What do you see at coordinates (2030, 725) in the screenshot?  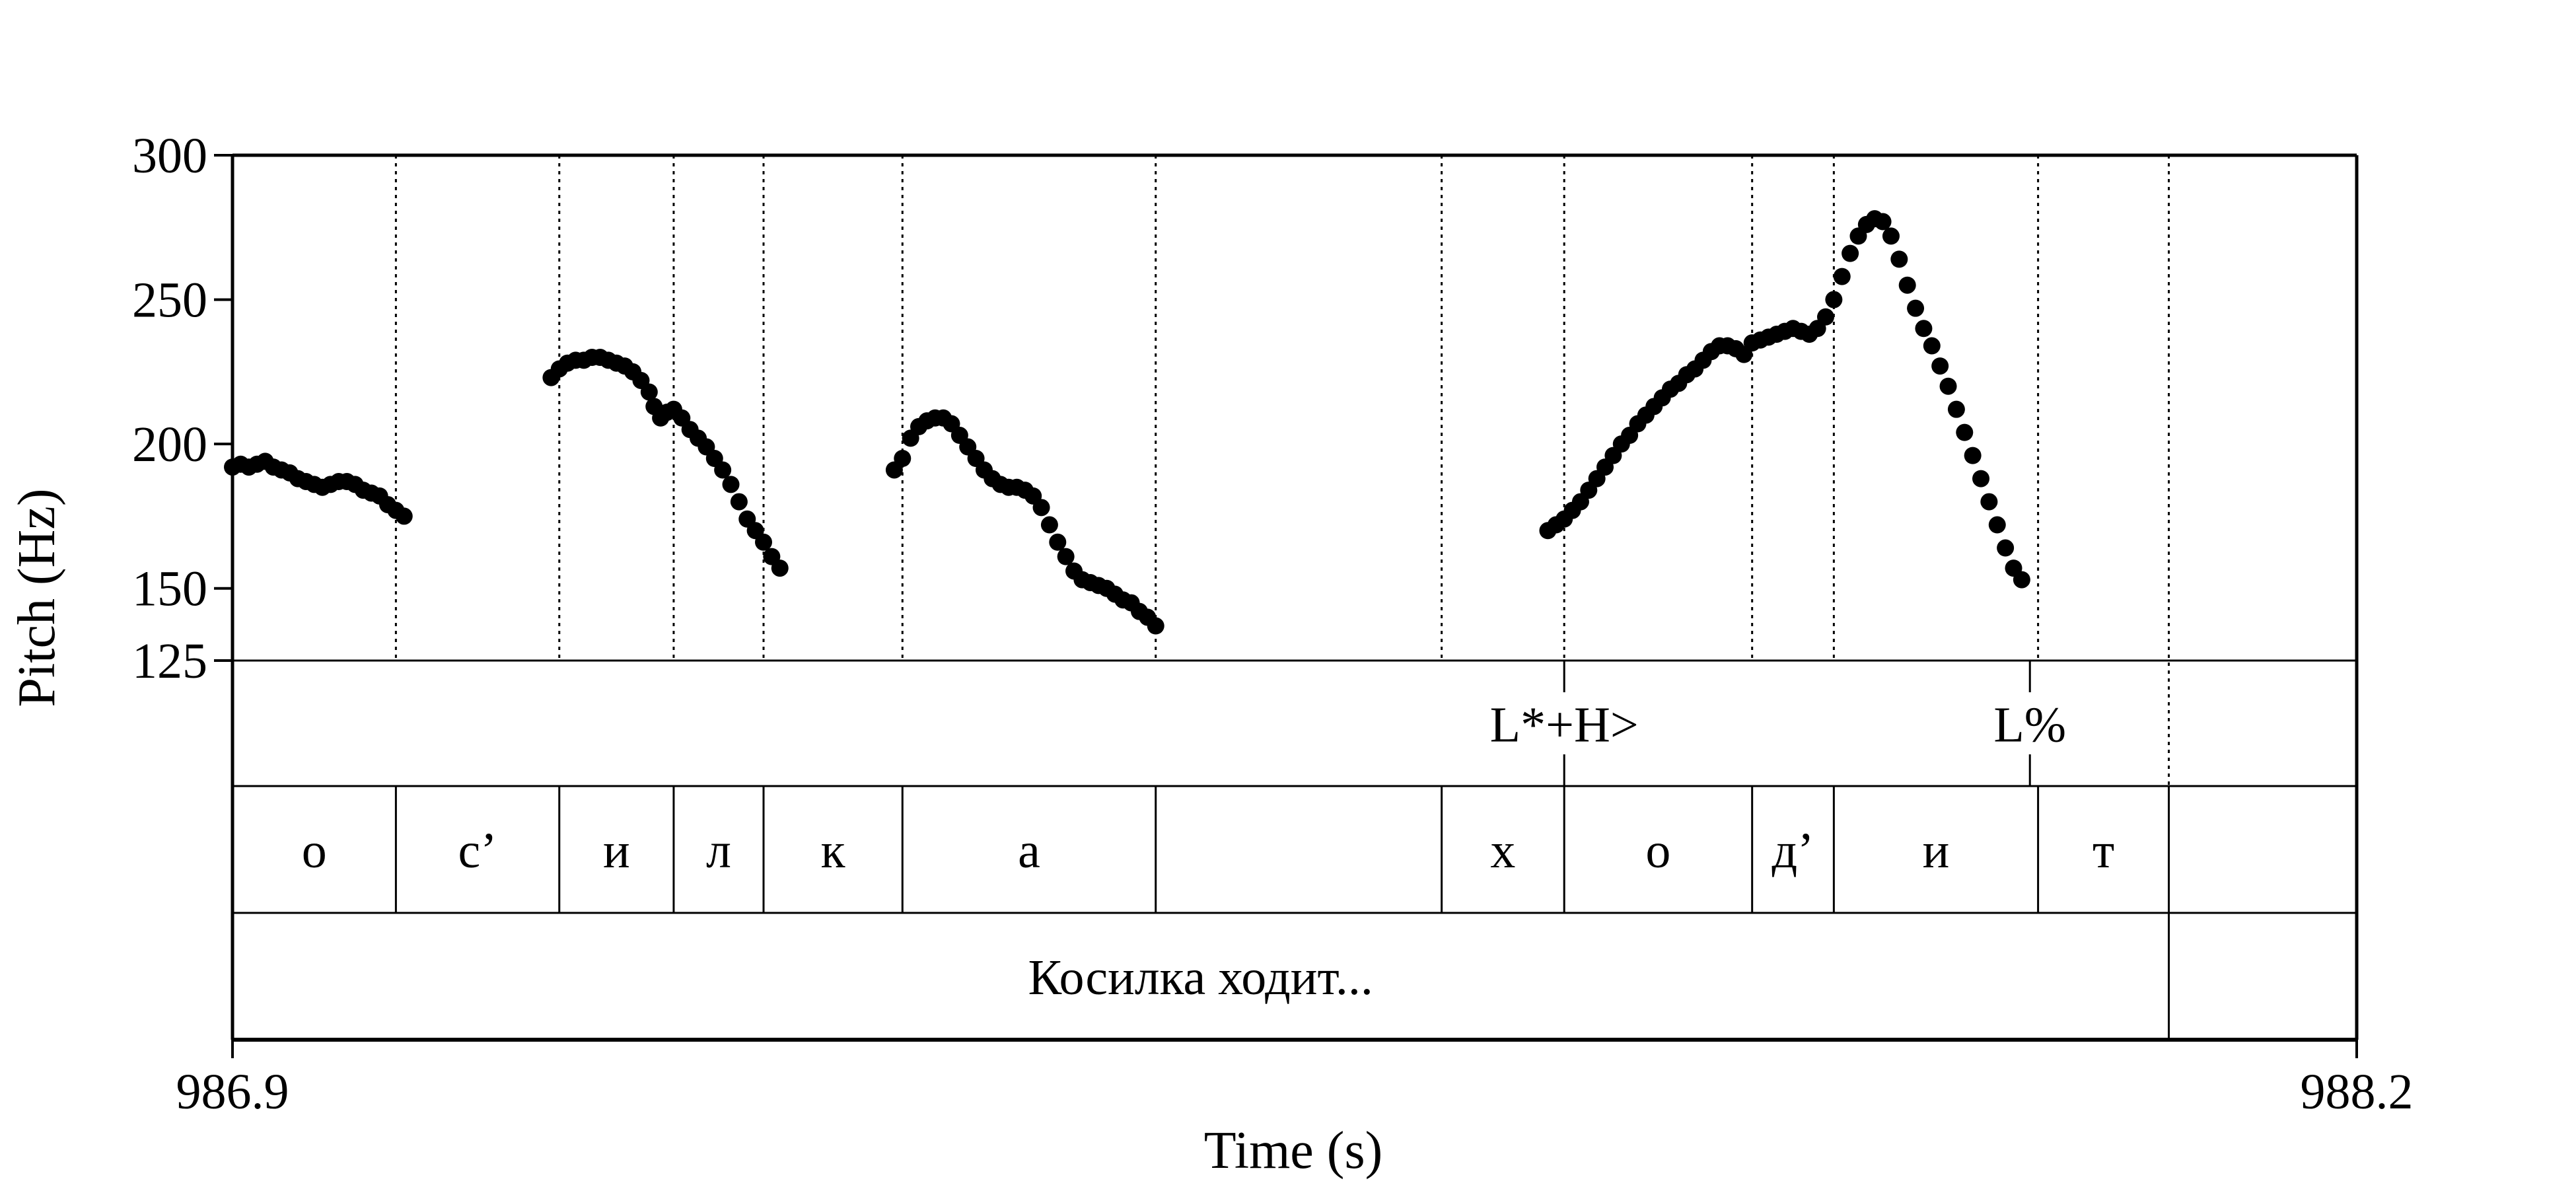 I see `tone-label-2: L%` at bounding box center [2030, 725].